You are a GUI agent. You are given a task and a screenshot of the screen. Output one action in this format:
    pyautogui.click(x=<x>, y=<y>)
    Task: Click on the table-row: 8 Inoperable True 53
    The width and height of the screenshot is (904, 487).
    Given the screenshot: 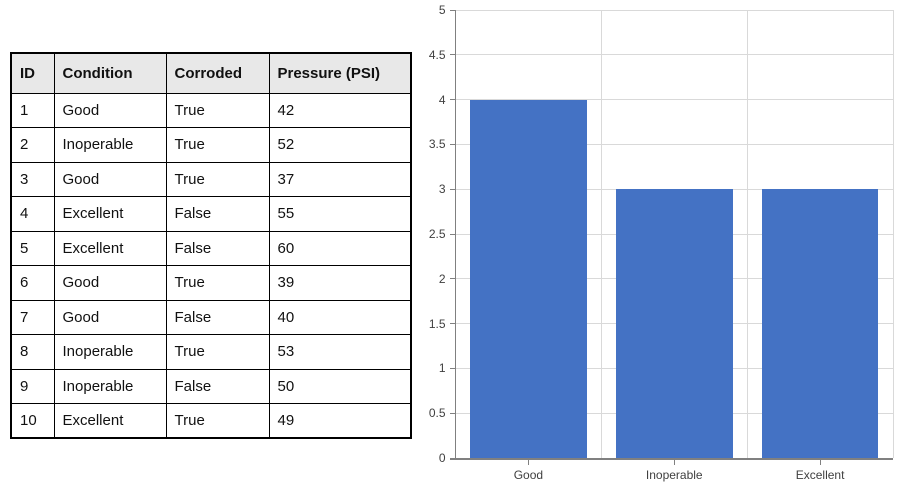 What is the action you would take?
    pyautogui.click(x=211, y=352)
    